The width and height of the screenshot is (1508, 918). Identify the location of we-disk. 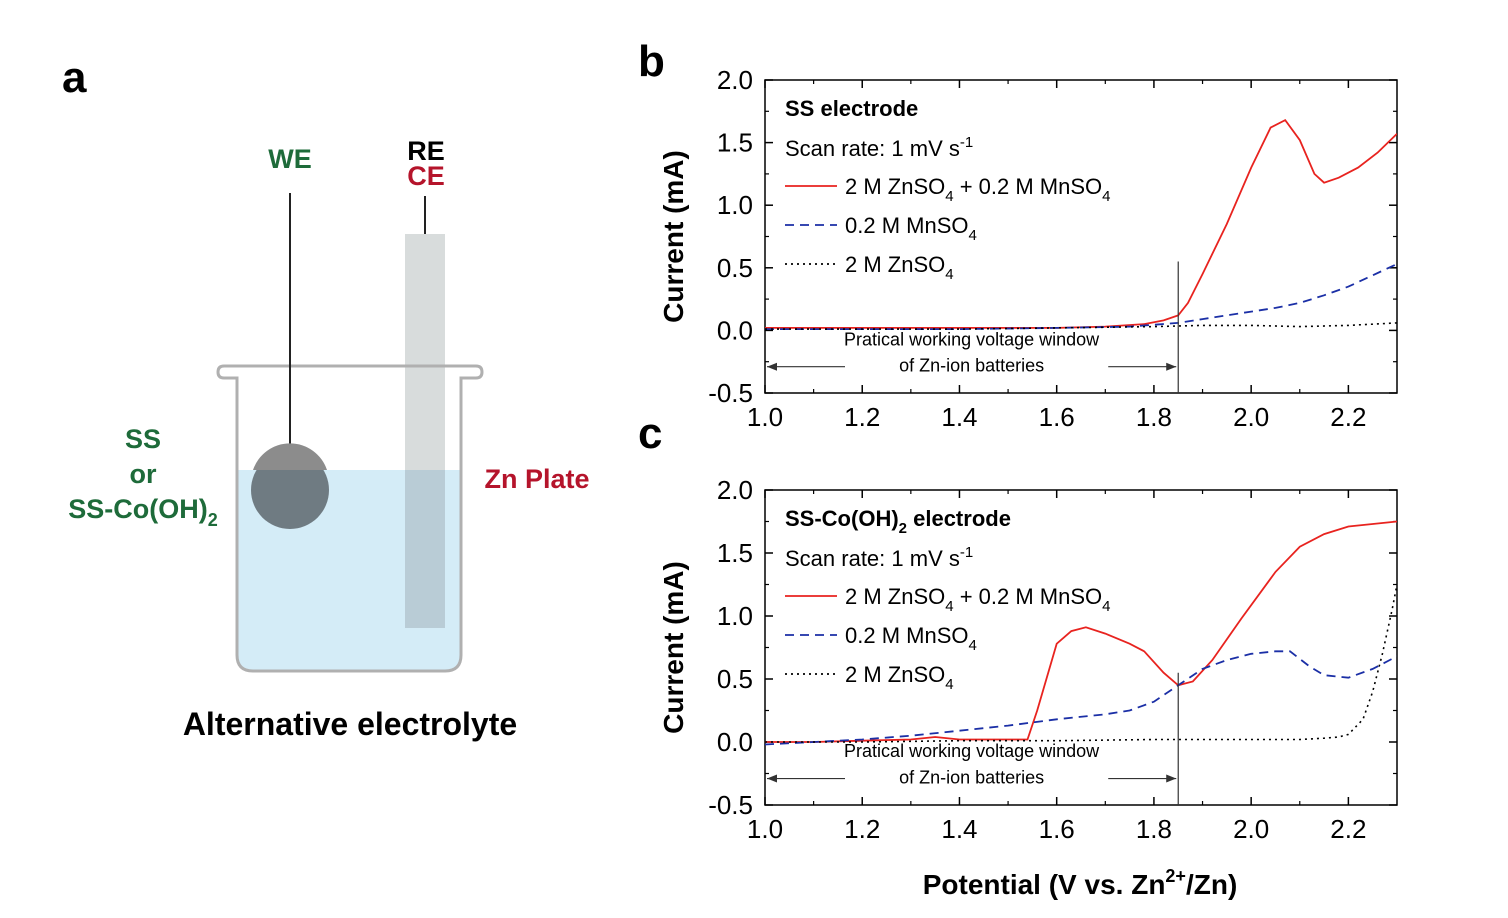
(290, 490).